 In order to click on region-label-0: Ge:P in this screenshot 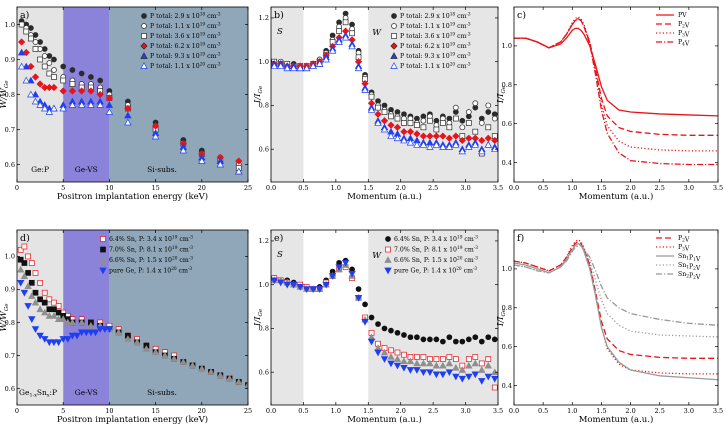, I will do `click(40, 169)`.